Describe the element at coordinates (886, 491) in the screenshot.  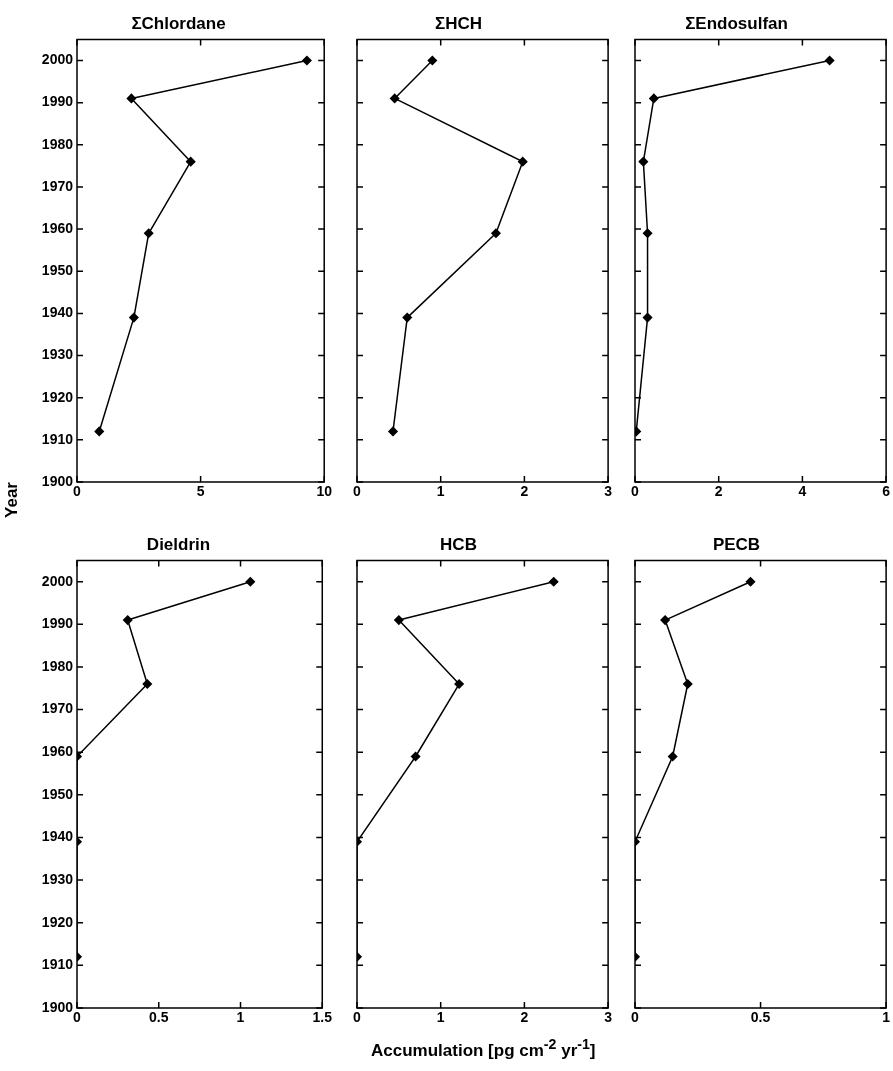
I see `x-tick-label: 6` at that location.